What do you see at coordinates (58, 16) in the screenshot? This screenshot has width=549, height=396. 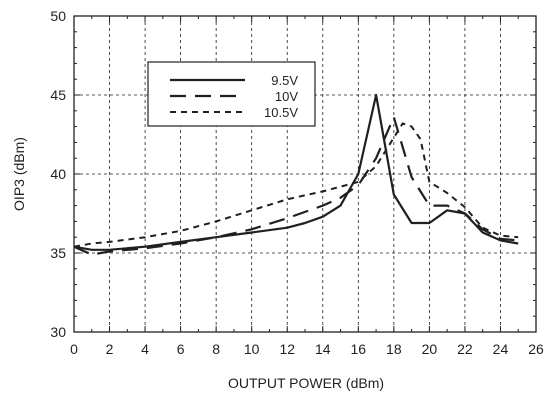 I see `y-tick-label: 50` at bounding box center [58, 16].